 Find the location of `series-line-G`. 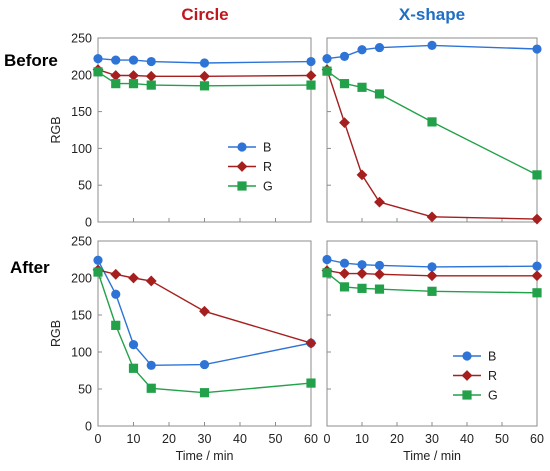

series-line-G is located at coordinates (204, 332).